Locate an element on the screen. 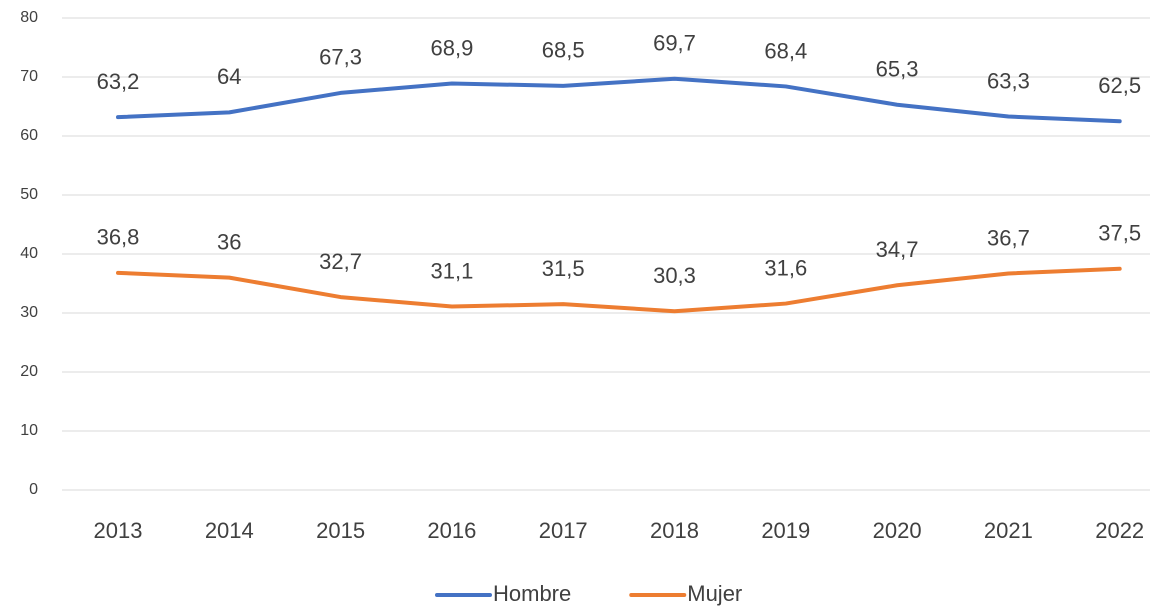 This screenshot has width=1161, height=612. data-label: 36 is located at coordinates (229, 241).